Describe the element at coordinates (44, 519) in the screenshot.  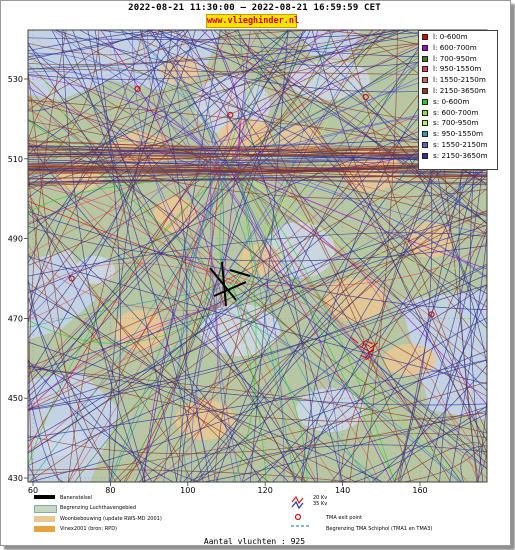
I see `residential-swatch` at that location.